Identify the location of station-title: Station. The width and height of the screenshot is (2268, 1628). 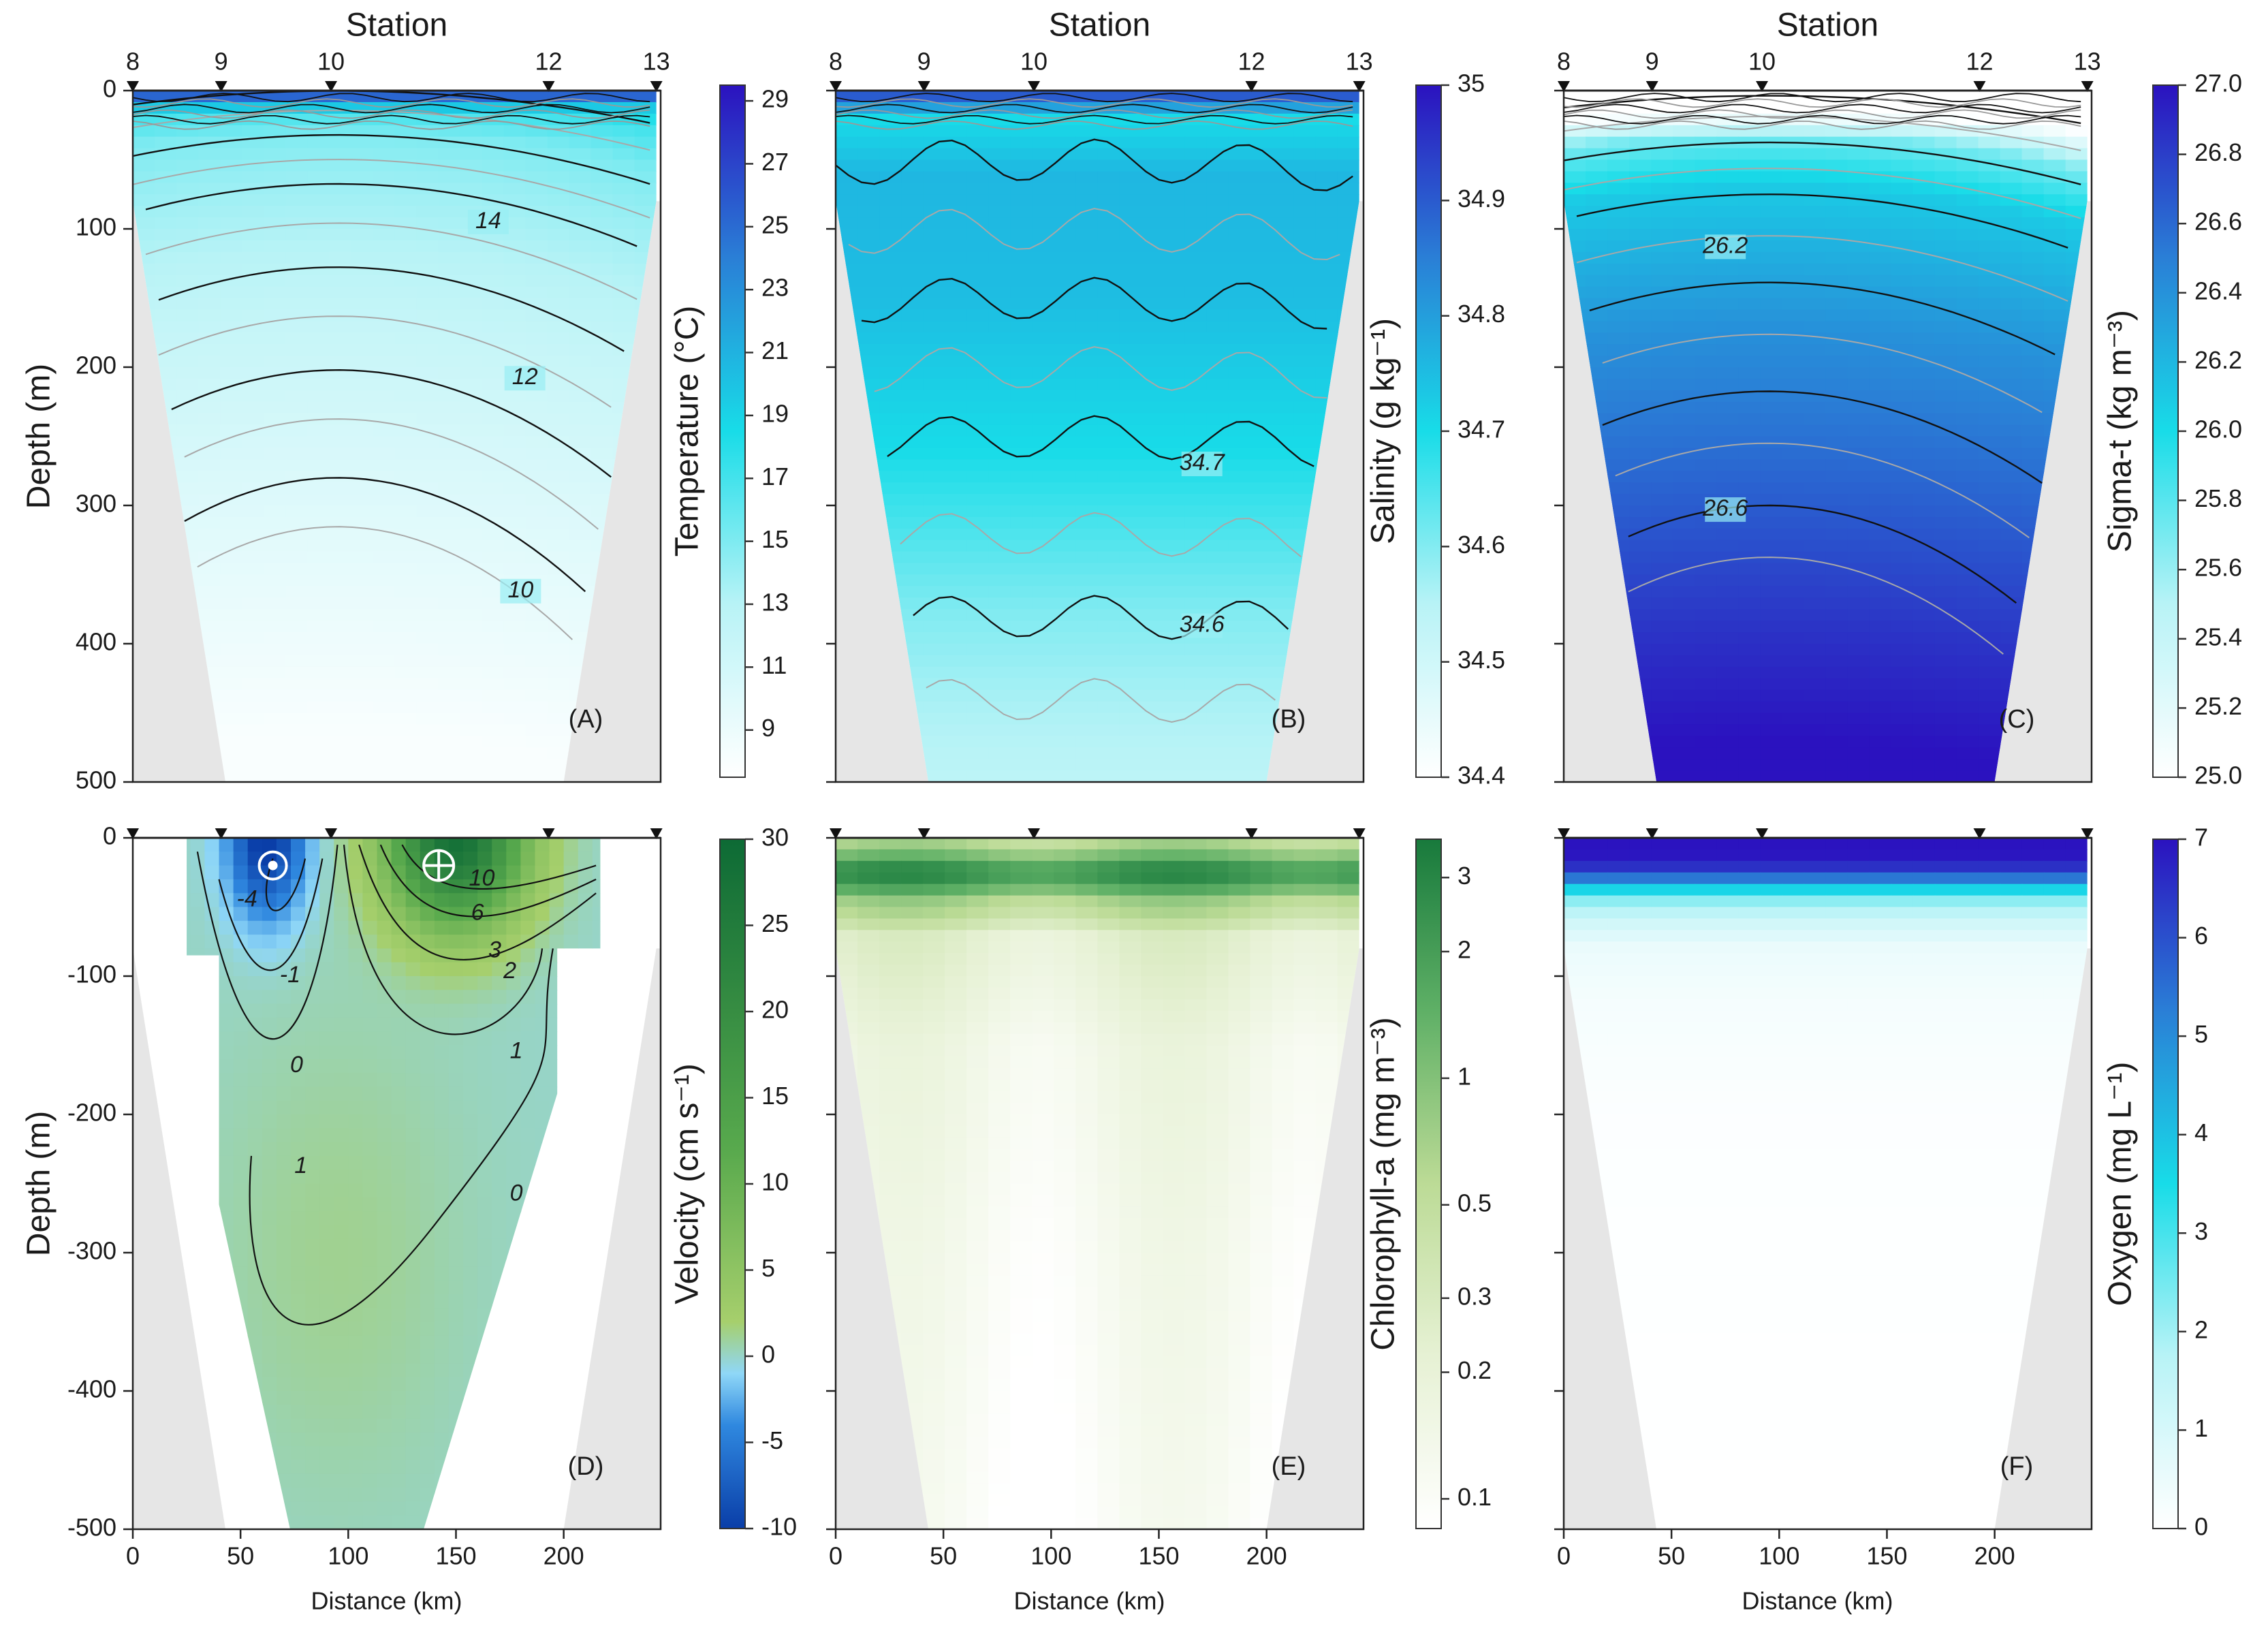
(1827, 25).